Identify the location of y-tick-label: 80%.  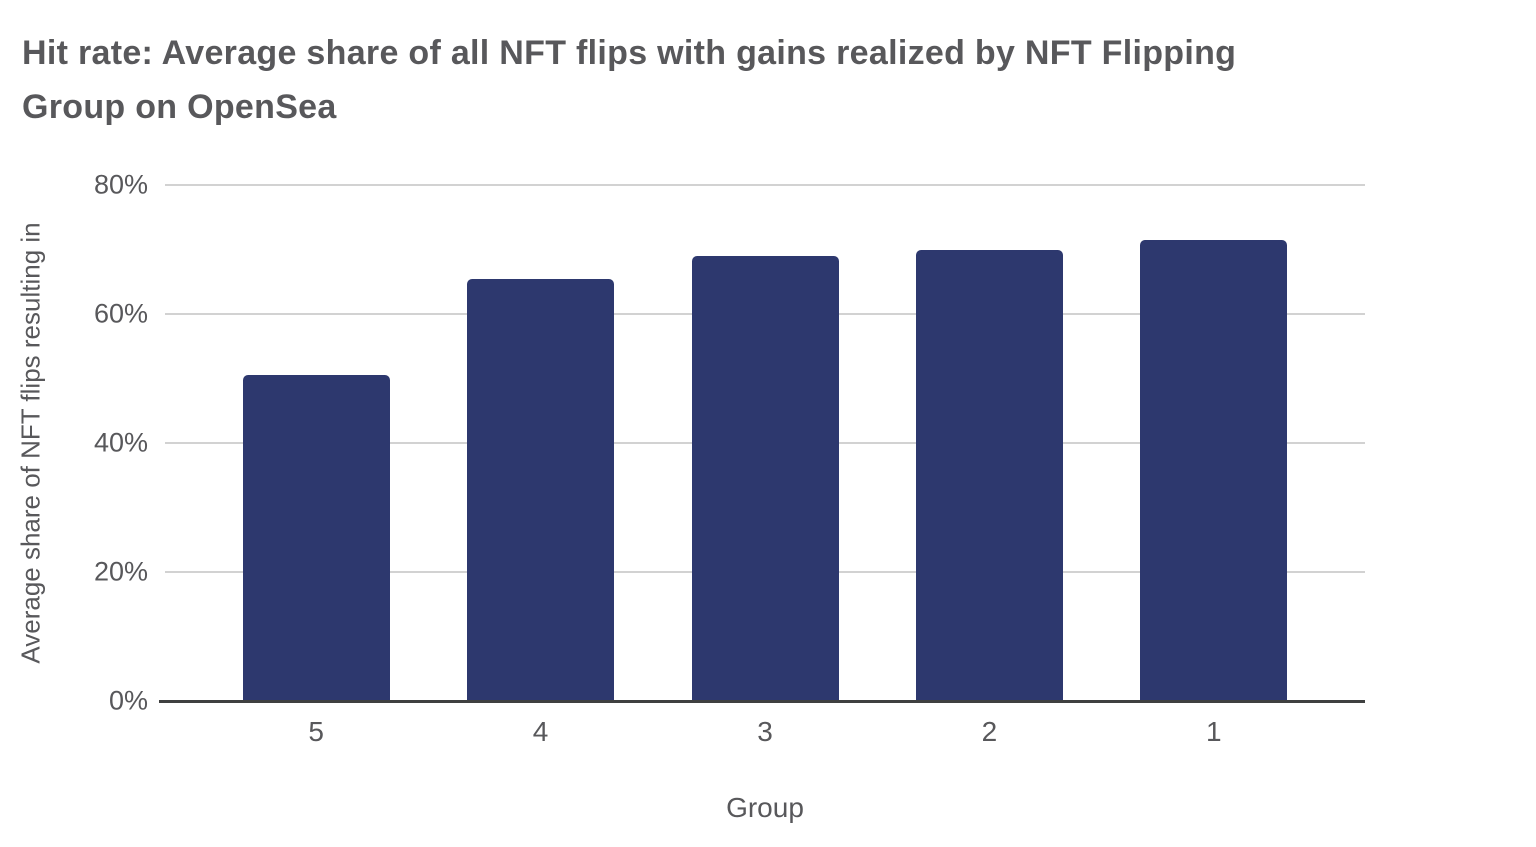
(120, 184).